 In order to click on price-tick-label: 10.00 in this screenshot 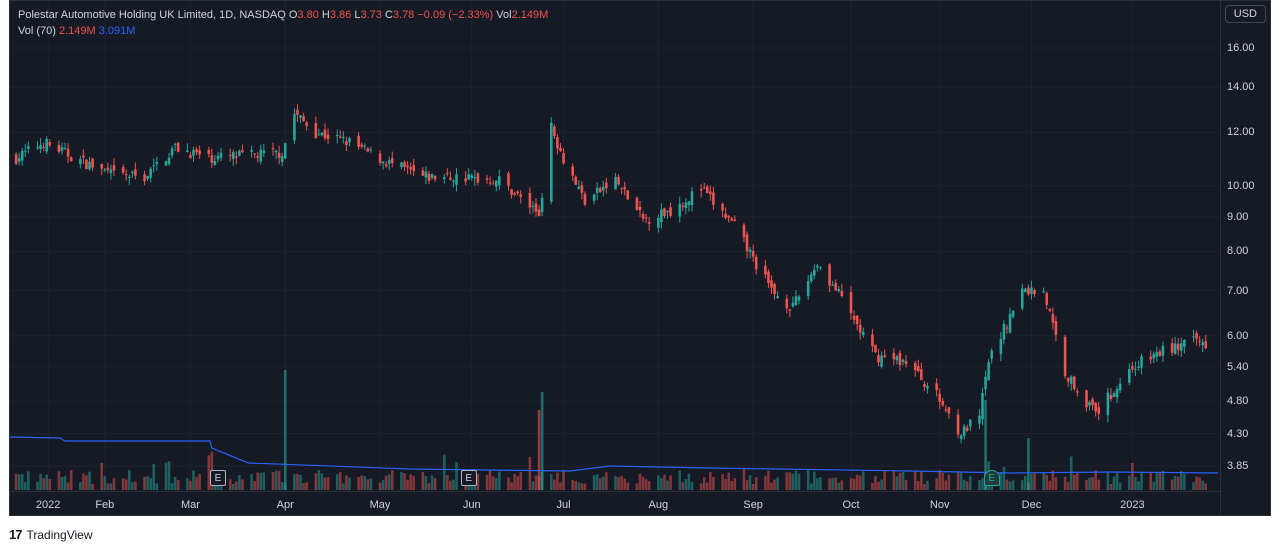, I will do `click(1241, 185)`.